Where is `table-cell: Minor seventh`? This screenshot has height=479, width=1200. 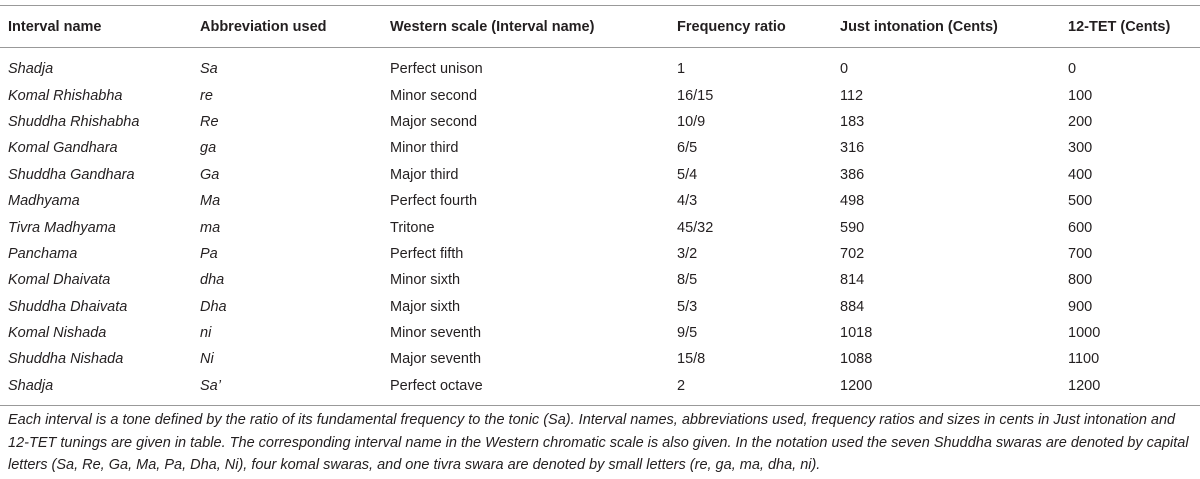 table-cell: Minor seventh is located at coordinates (436, 333).